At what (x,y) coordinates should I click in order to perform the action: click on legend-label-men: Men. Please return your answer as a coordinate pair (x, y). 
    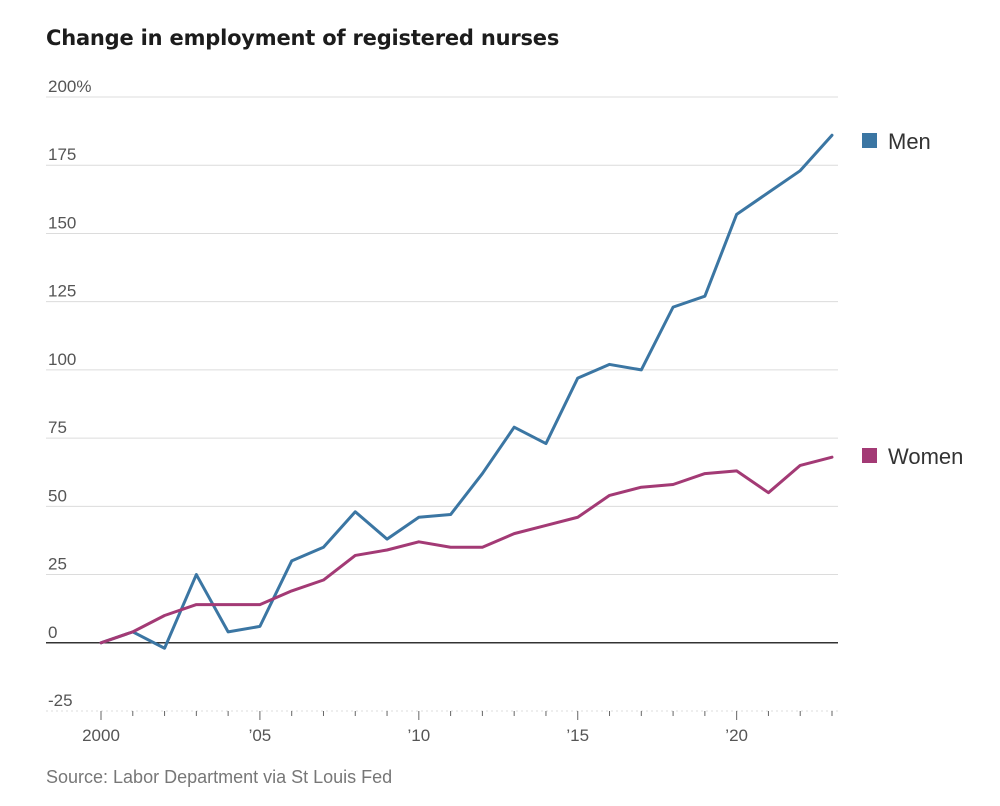
    Looking at the image, I should click on (909, 141).